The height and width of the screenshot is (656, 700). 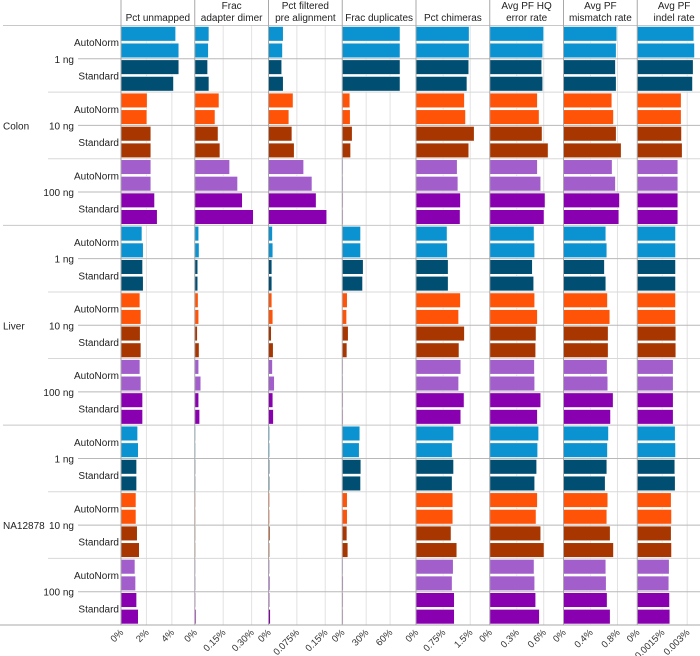 I want to click on x-tick-label: 0.30%, so click(x=243, y=640).